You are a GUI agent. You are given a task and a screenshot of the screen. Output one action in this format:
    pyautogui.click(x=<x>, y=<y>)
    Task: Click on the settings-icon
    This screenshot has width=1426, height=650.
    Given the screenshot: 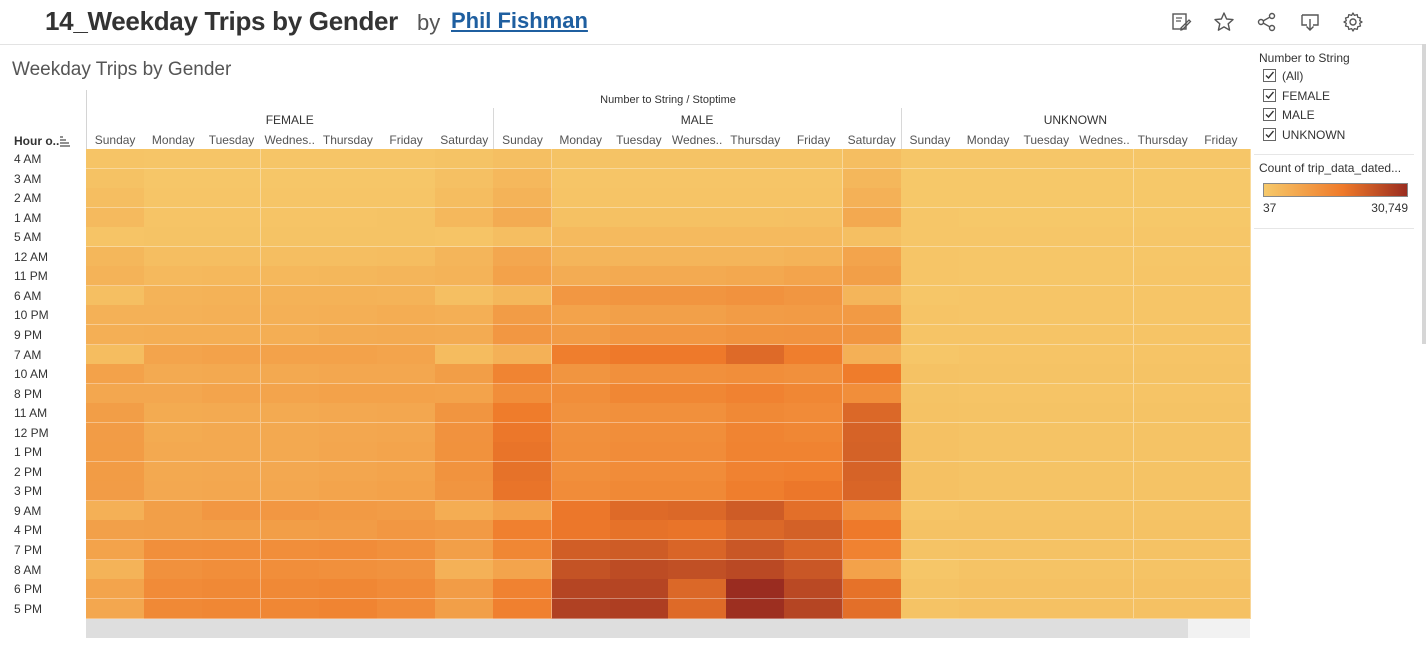 What is the action you would take?
    pyautogui.click(x=1353, y=22)
    